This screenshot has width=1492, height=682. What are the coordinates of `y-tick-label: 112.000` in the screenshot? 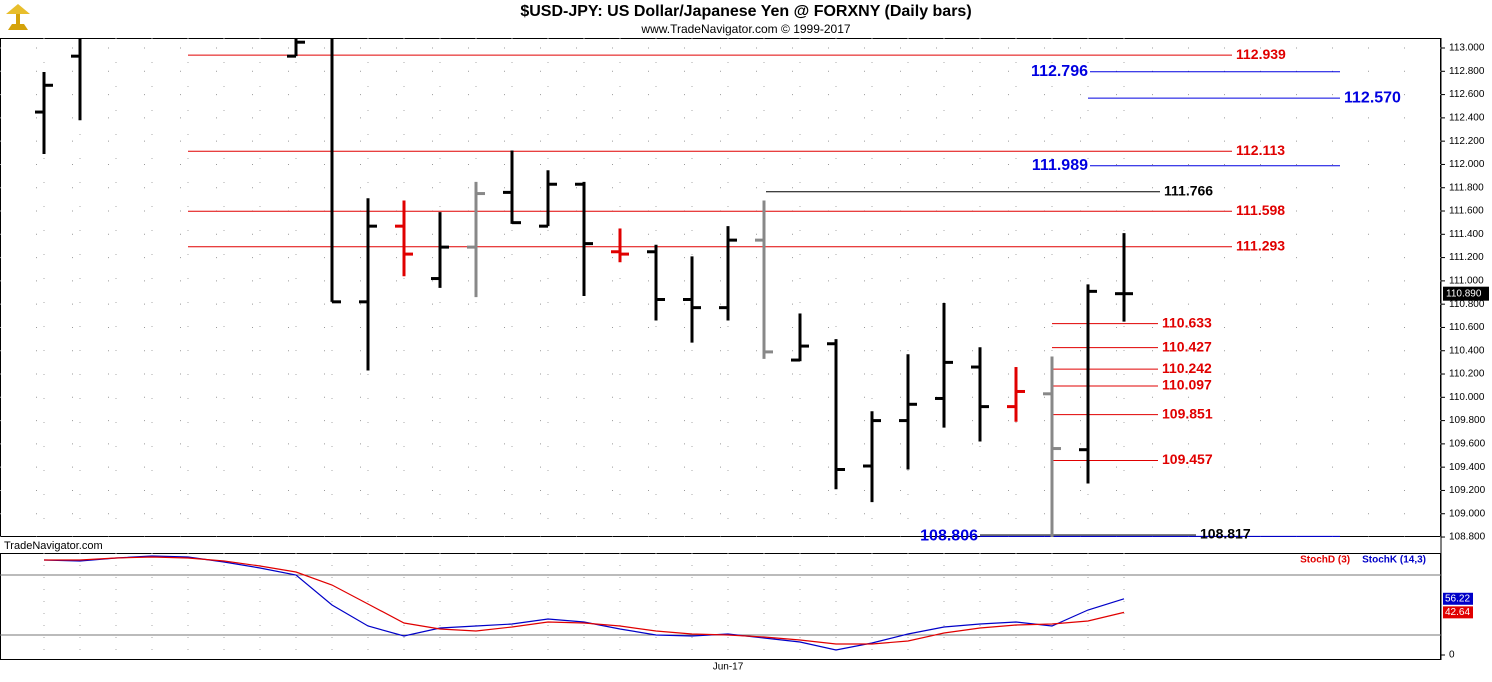 It's located at (1467, 164).